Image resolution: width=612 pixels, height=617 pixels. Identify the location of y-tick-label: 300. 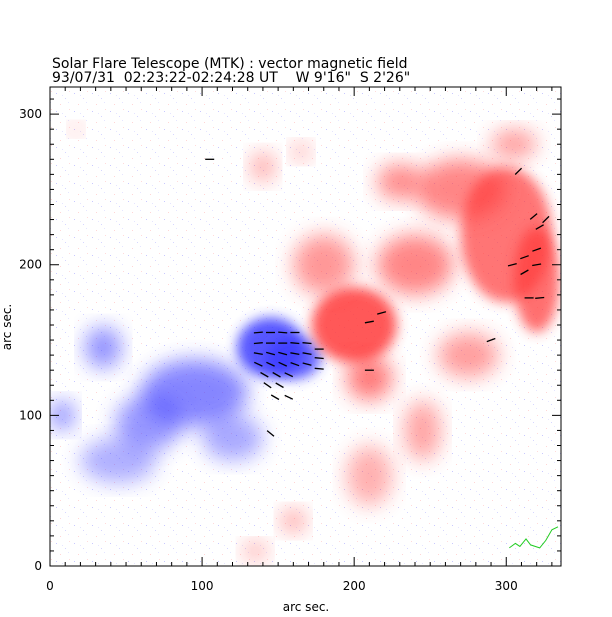
(30, 114).